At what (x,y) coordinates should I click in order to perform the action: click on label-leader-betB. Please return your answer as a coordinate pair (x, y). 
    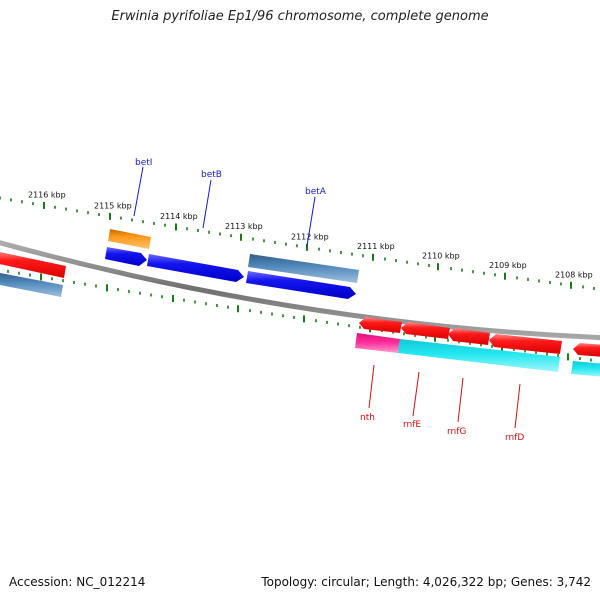
    Looking at the image, I should click on (207, 204).